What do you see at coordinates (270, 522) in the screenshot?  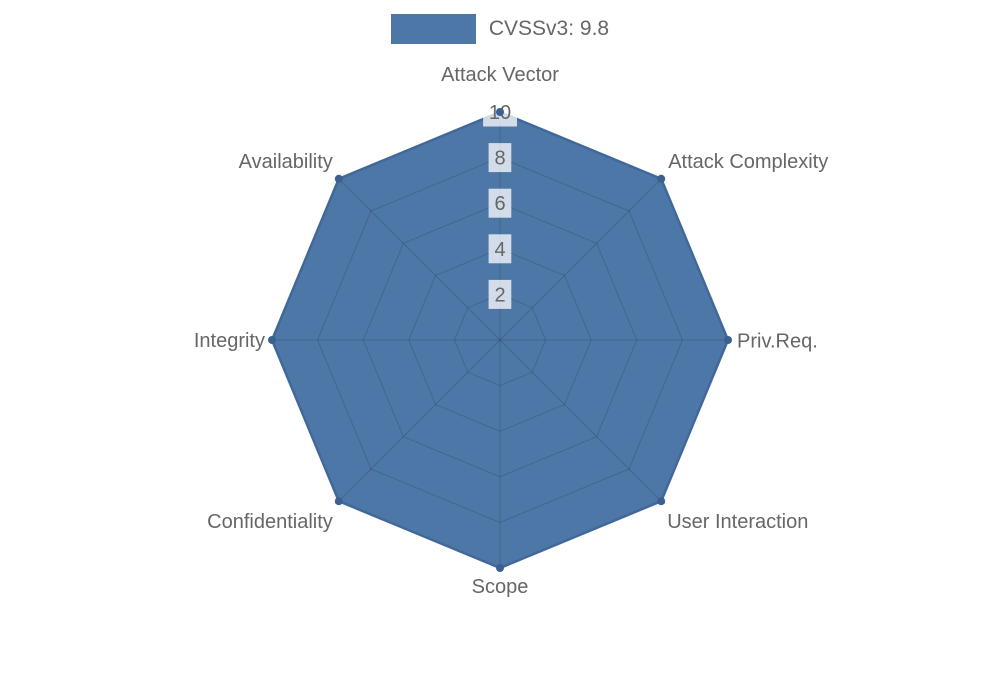 I see `axis-label-confidentiality: Confidentiality` at bounding box center [270, 522].